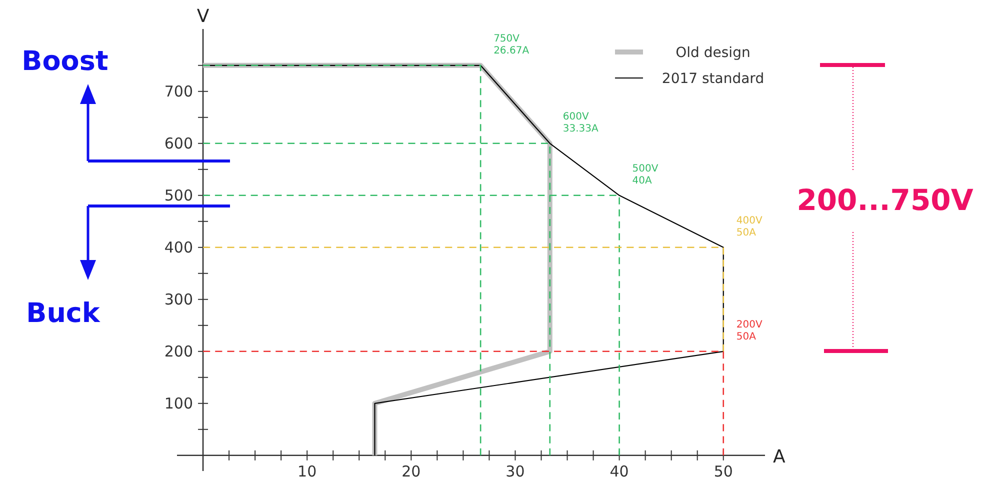 Image resolution: width=995 pixels, height=482 pixels. I want to click on y-tick-label: 200, so click(179, 351).